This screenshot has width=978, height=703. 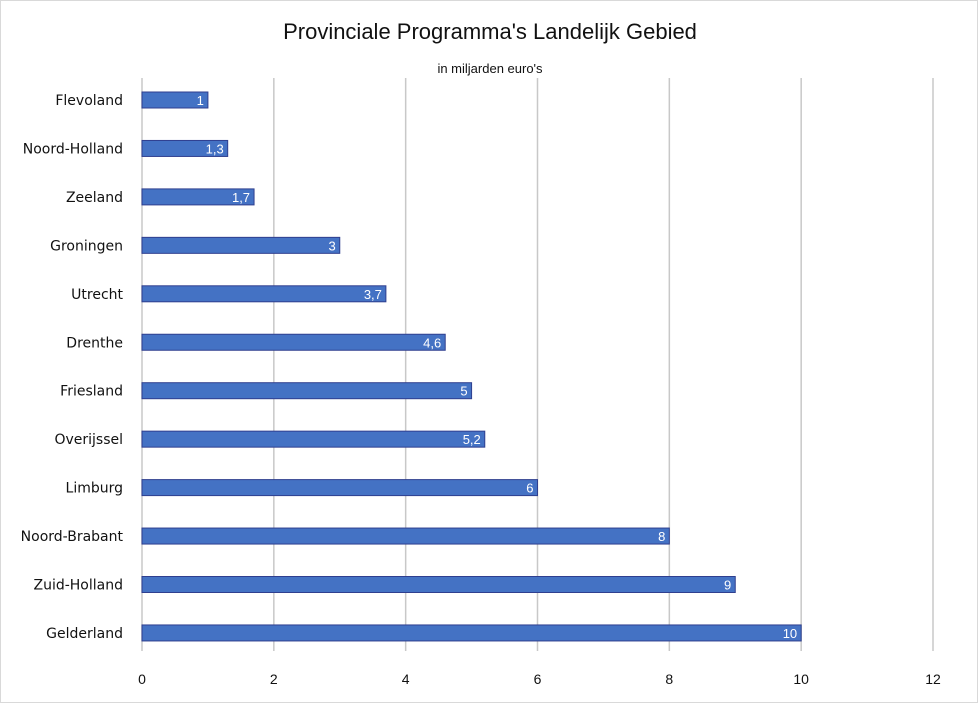 What do you see at coordinates (438, 584) in the screenshot?
I see `bar-zuid-holland` at bounding box center [438, 584].